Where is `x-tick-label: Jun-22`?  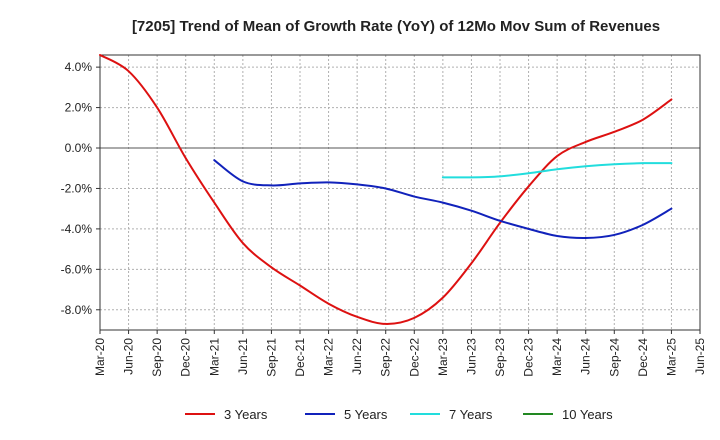
x-tick-label: Jun-22 is located at coordinates (357, 356).